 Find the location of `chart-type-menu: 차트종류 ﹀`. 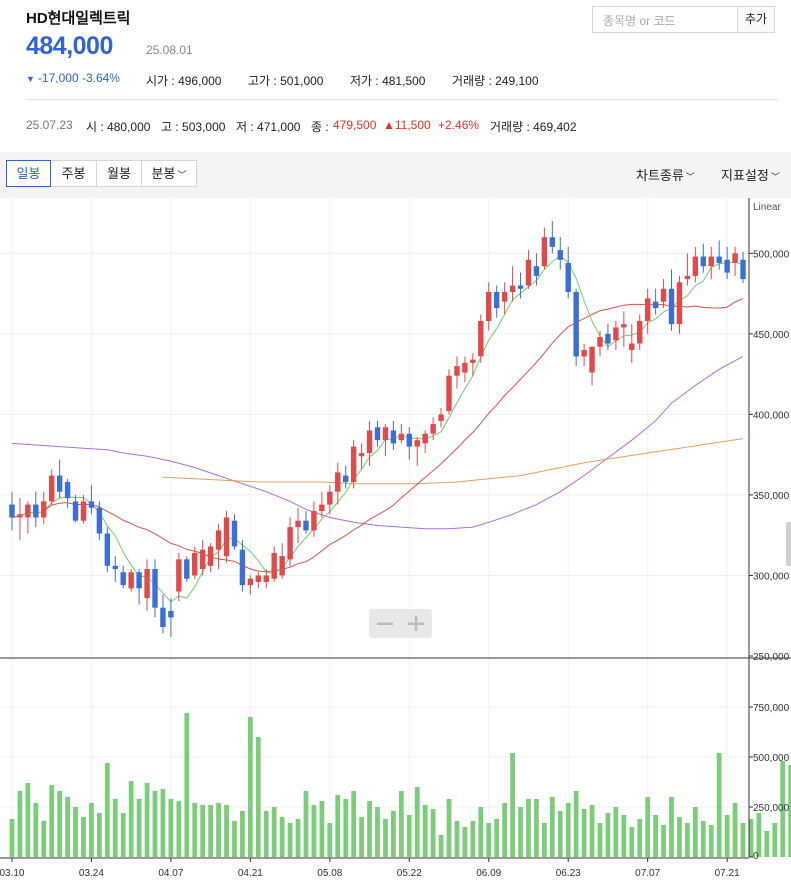

chart-type-menu: 차트종류 ﹀ is located at coordinates (665, 174).